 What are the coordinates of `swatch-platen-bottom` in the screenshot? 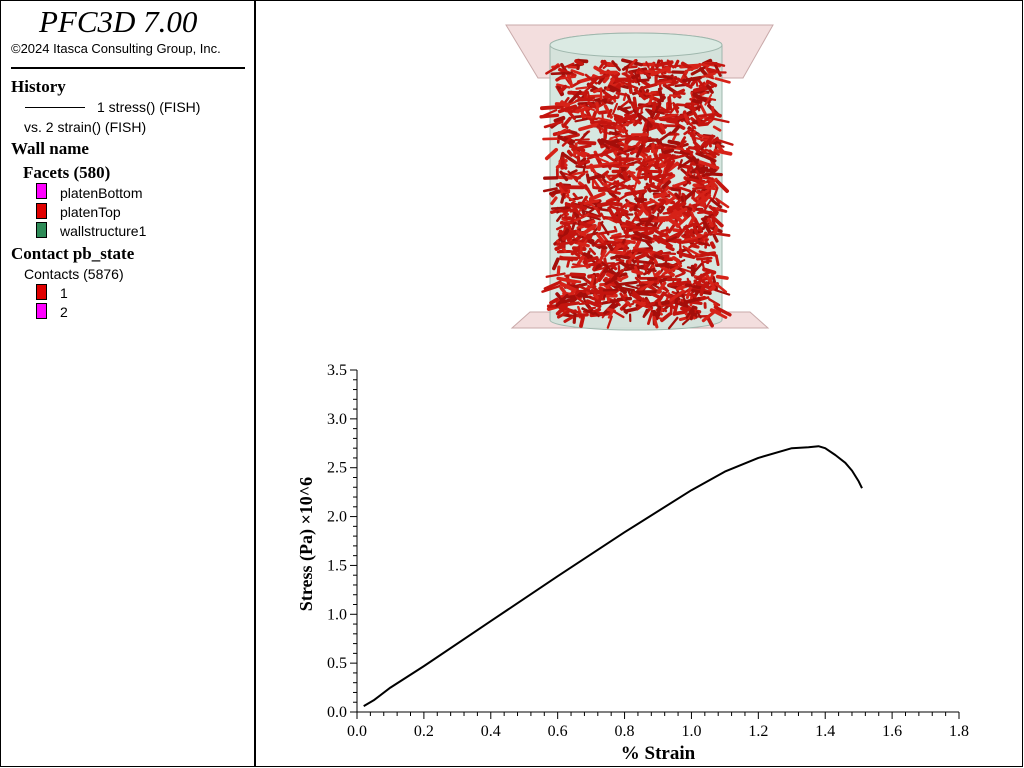 It's located at (41, 191).